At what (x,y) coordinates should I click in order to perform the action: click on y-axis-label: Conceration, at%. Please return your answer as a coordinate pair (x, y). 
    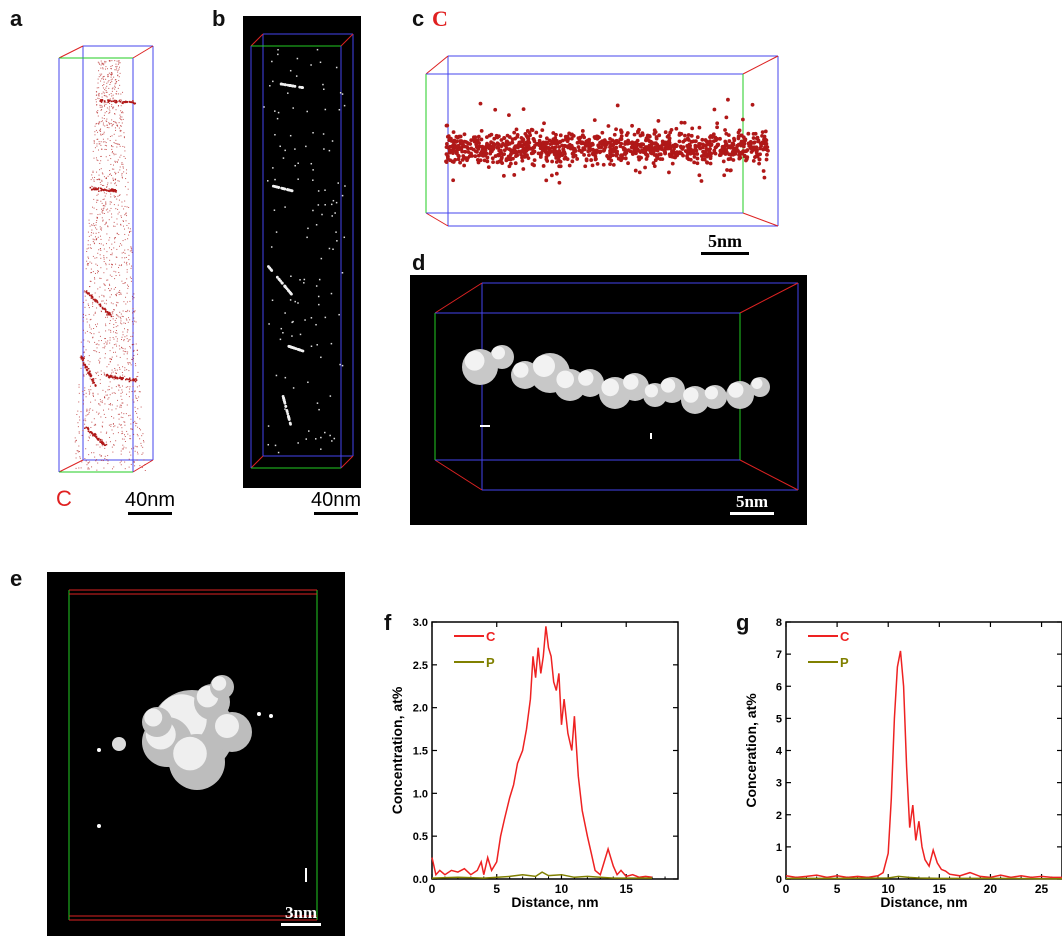
    Looking at the image, I should click on (751, 750).